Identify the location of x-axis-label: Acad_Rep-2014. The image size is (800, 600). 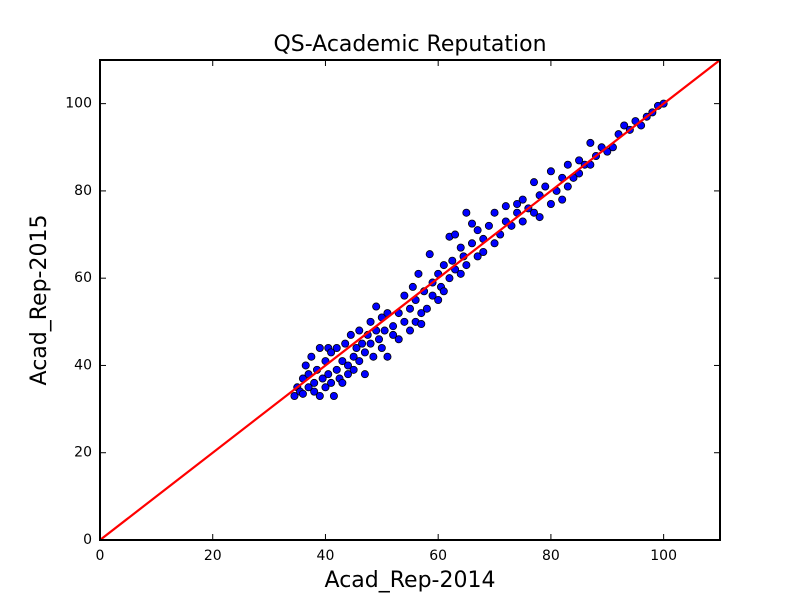
(410, 580).